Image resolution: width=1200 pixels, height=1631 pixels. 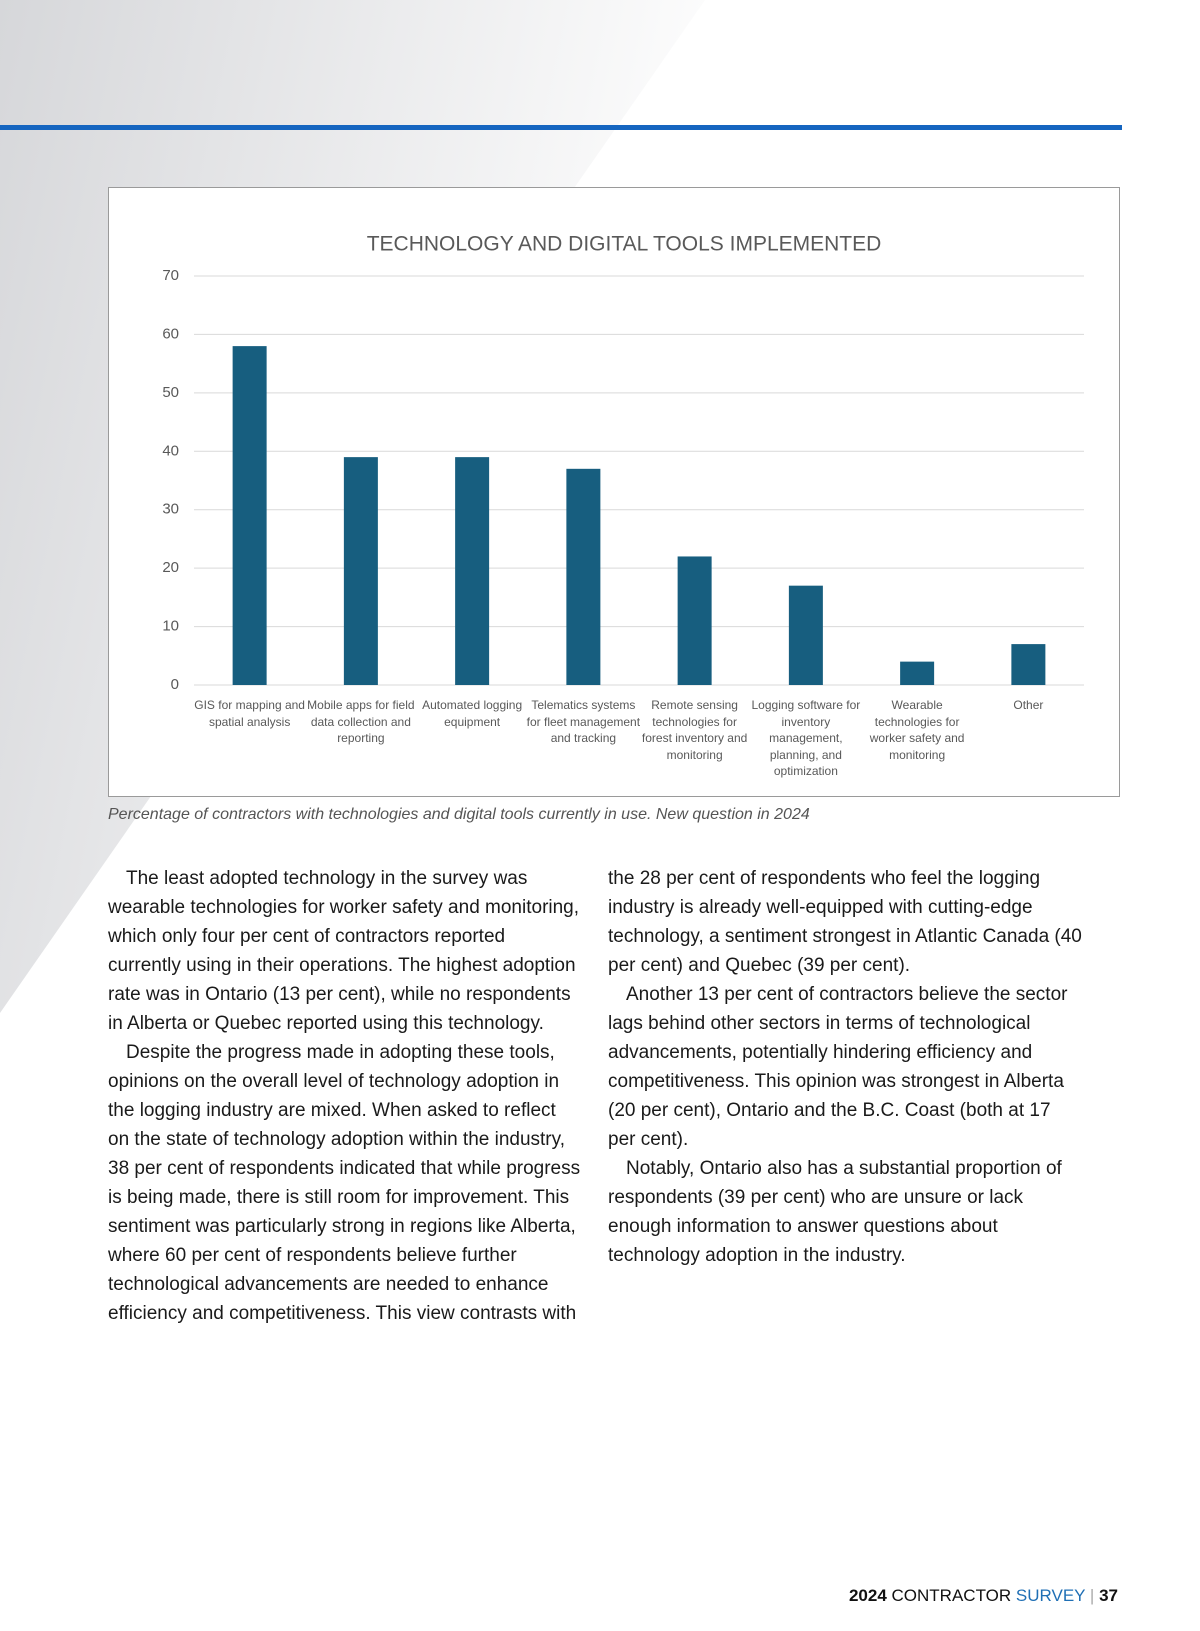 I want to click on y-tick-label: 30, so click(x=170, y=509).